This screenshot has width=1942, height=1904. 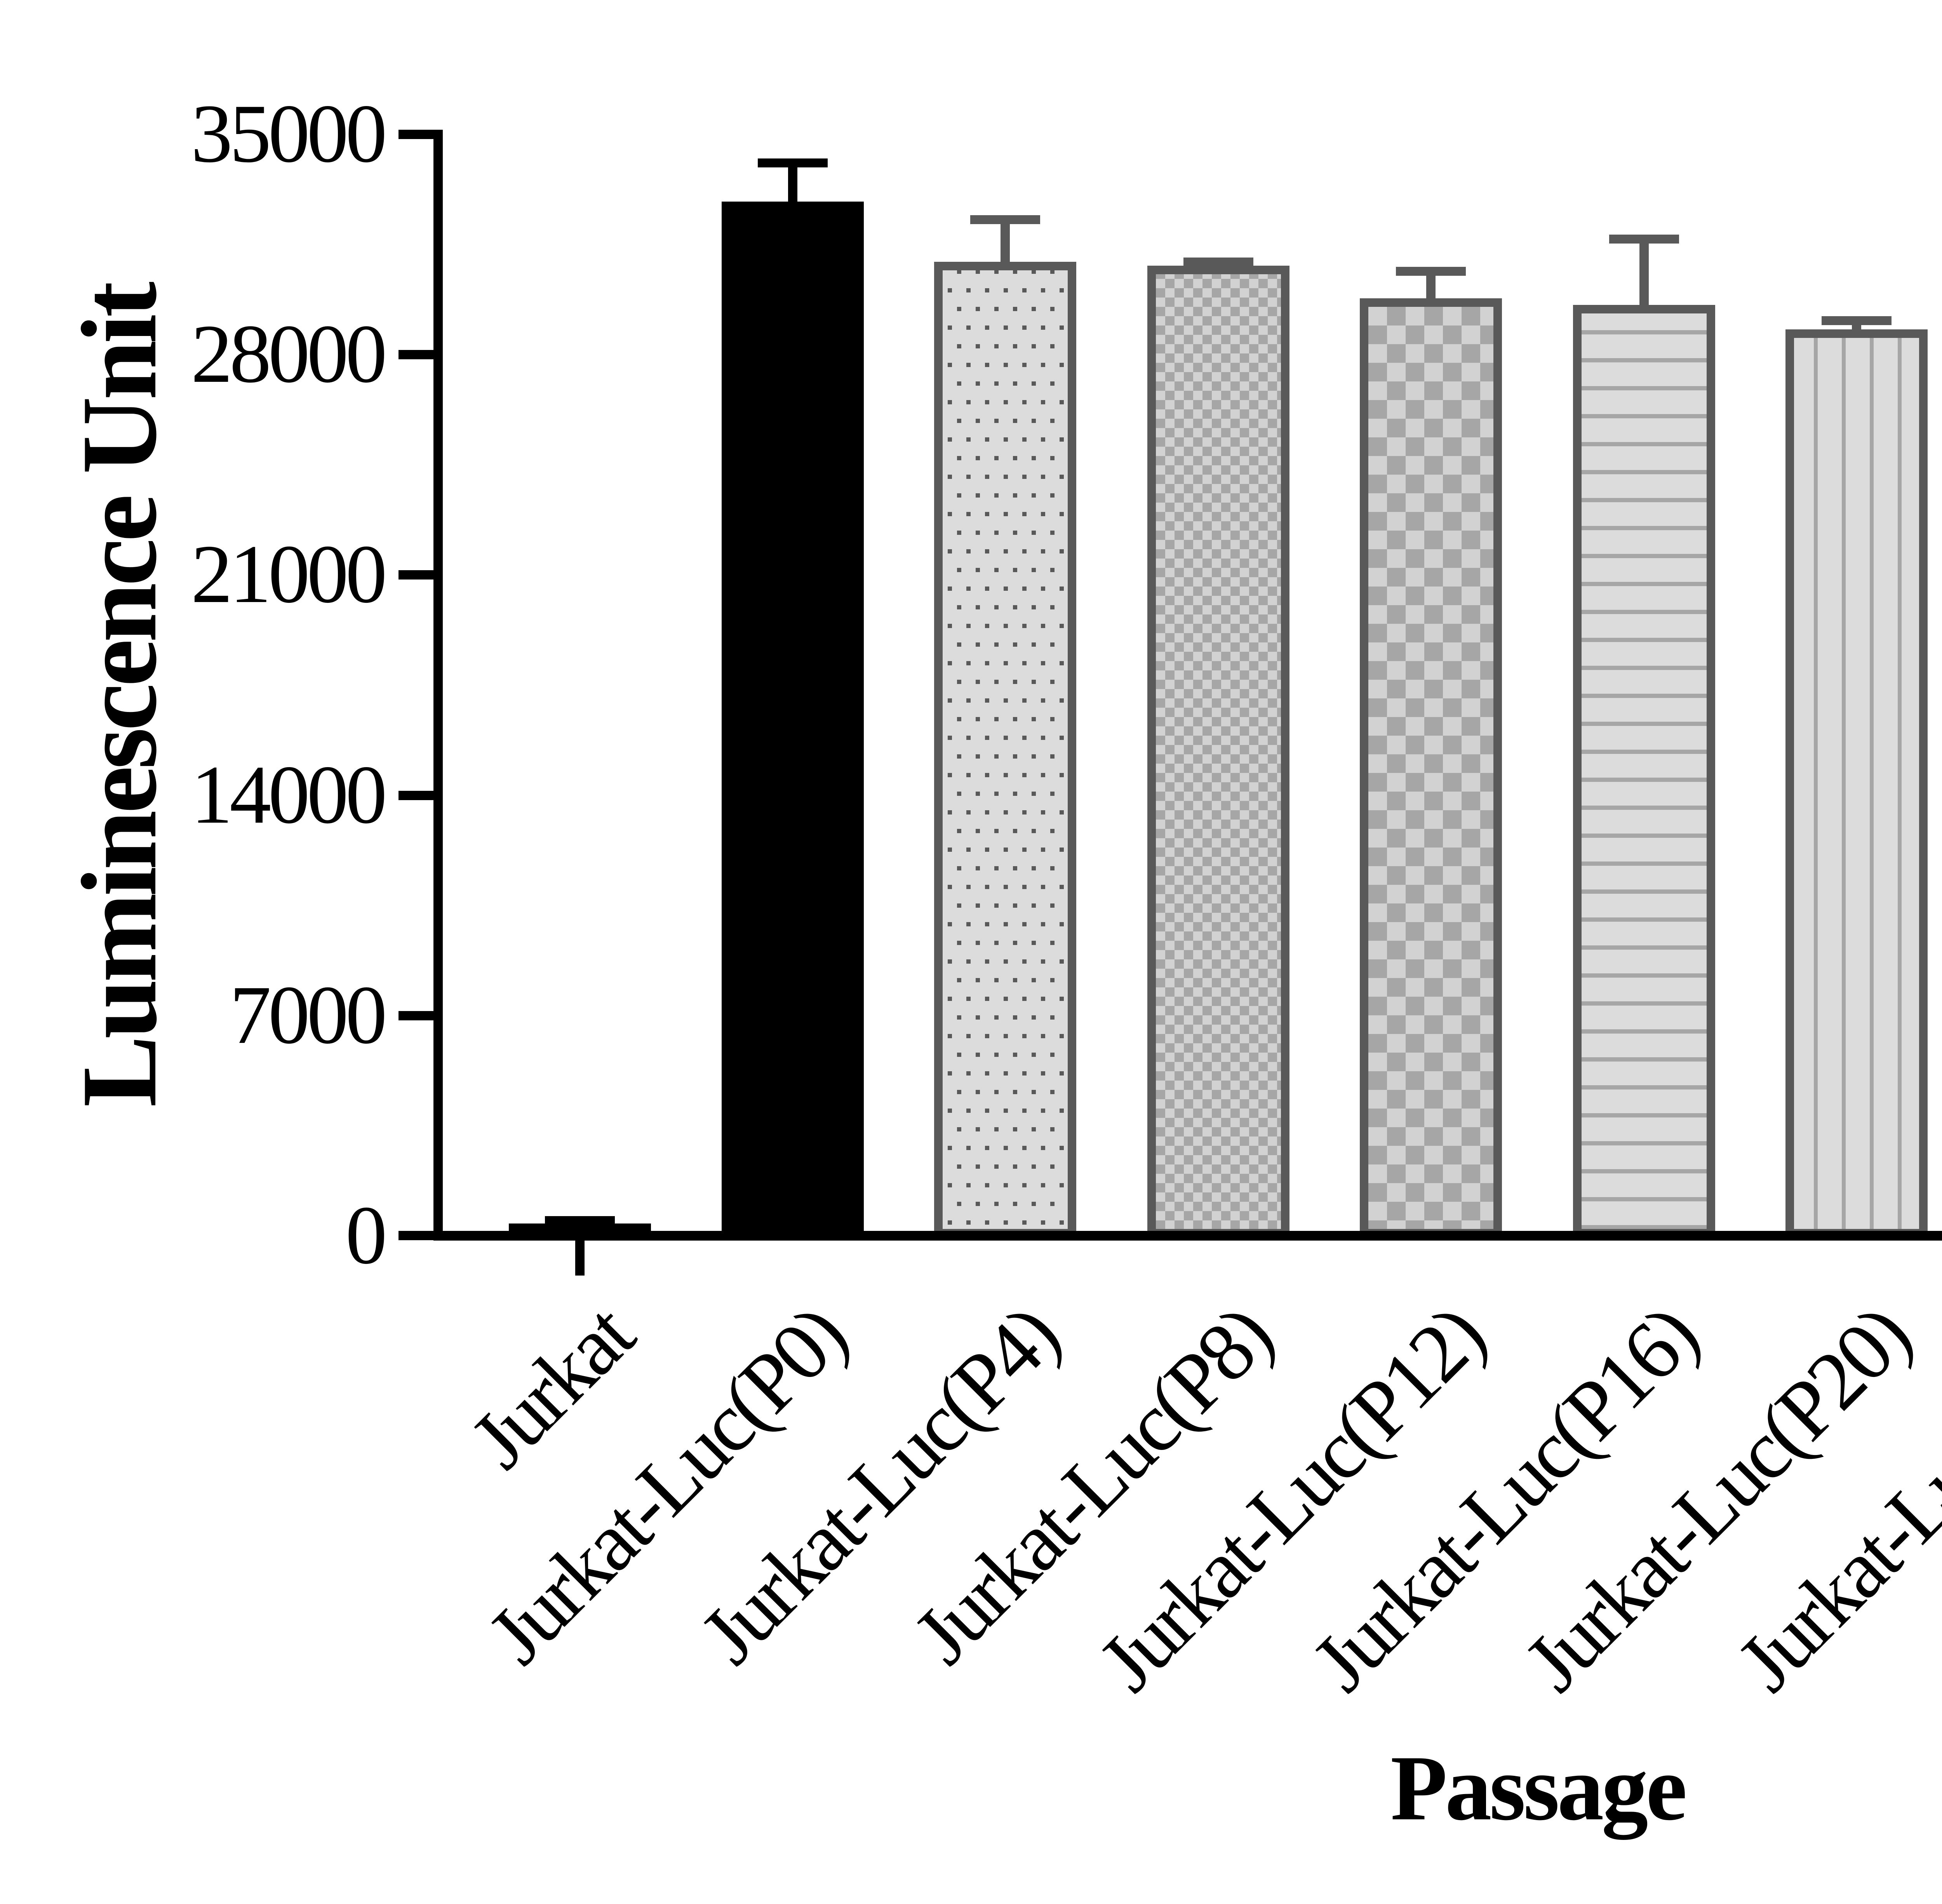 What do you see at coordinates (288, 573) in the screenshot?
I see `svg-text: 21000` at bounding box center [288, 573].